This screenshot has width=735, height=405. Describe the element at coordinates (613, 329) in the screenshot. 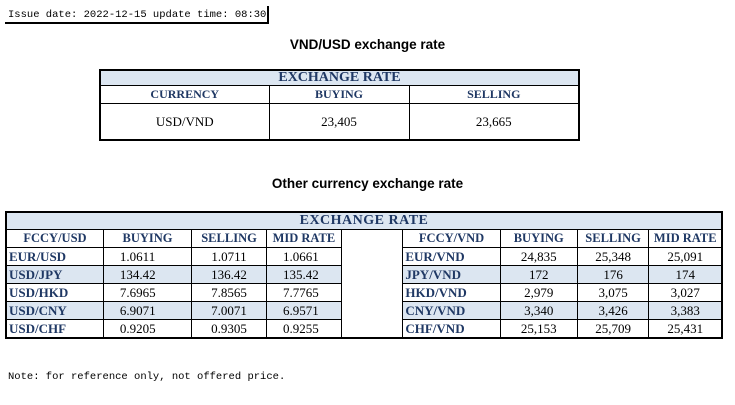

I see `selling-cell: 25,709` at that location.